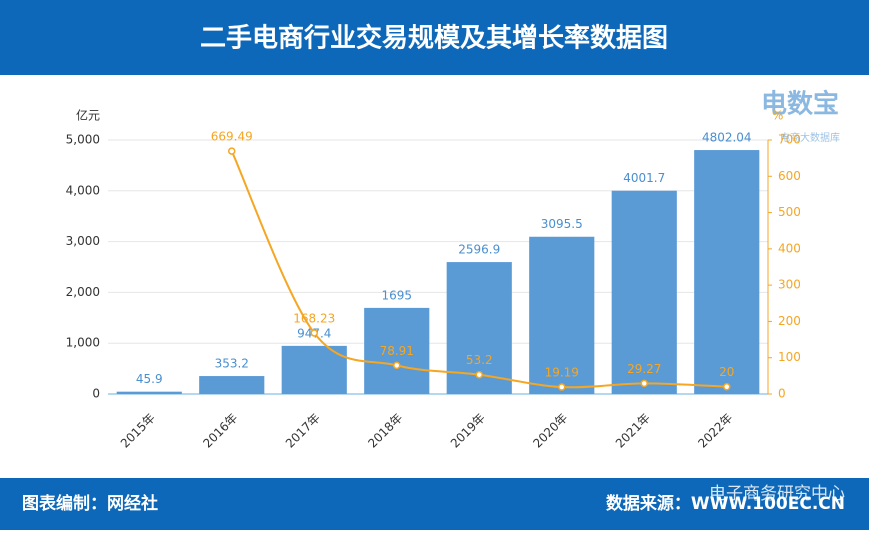  Describe the element at coordinates (232, 364) in the screenshot. I see `bar-value-label: 353.2` at that location.